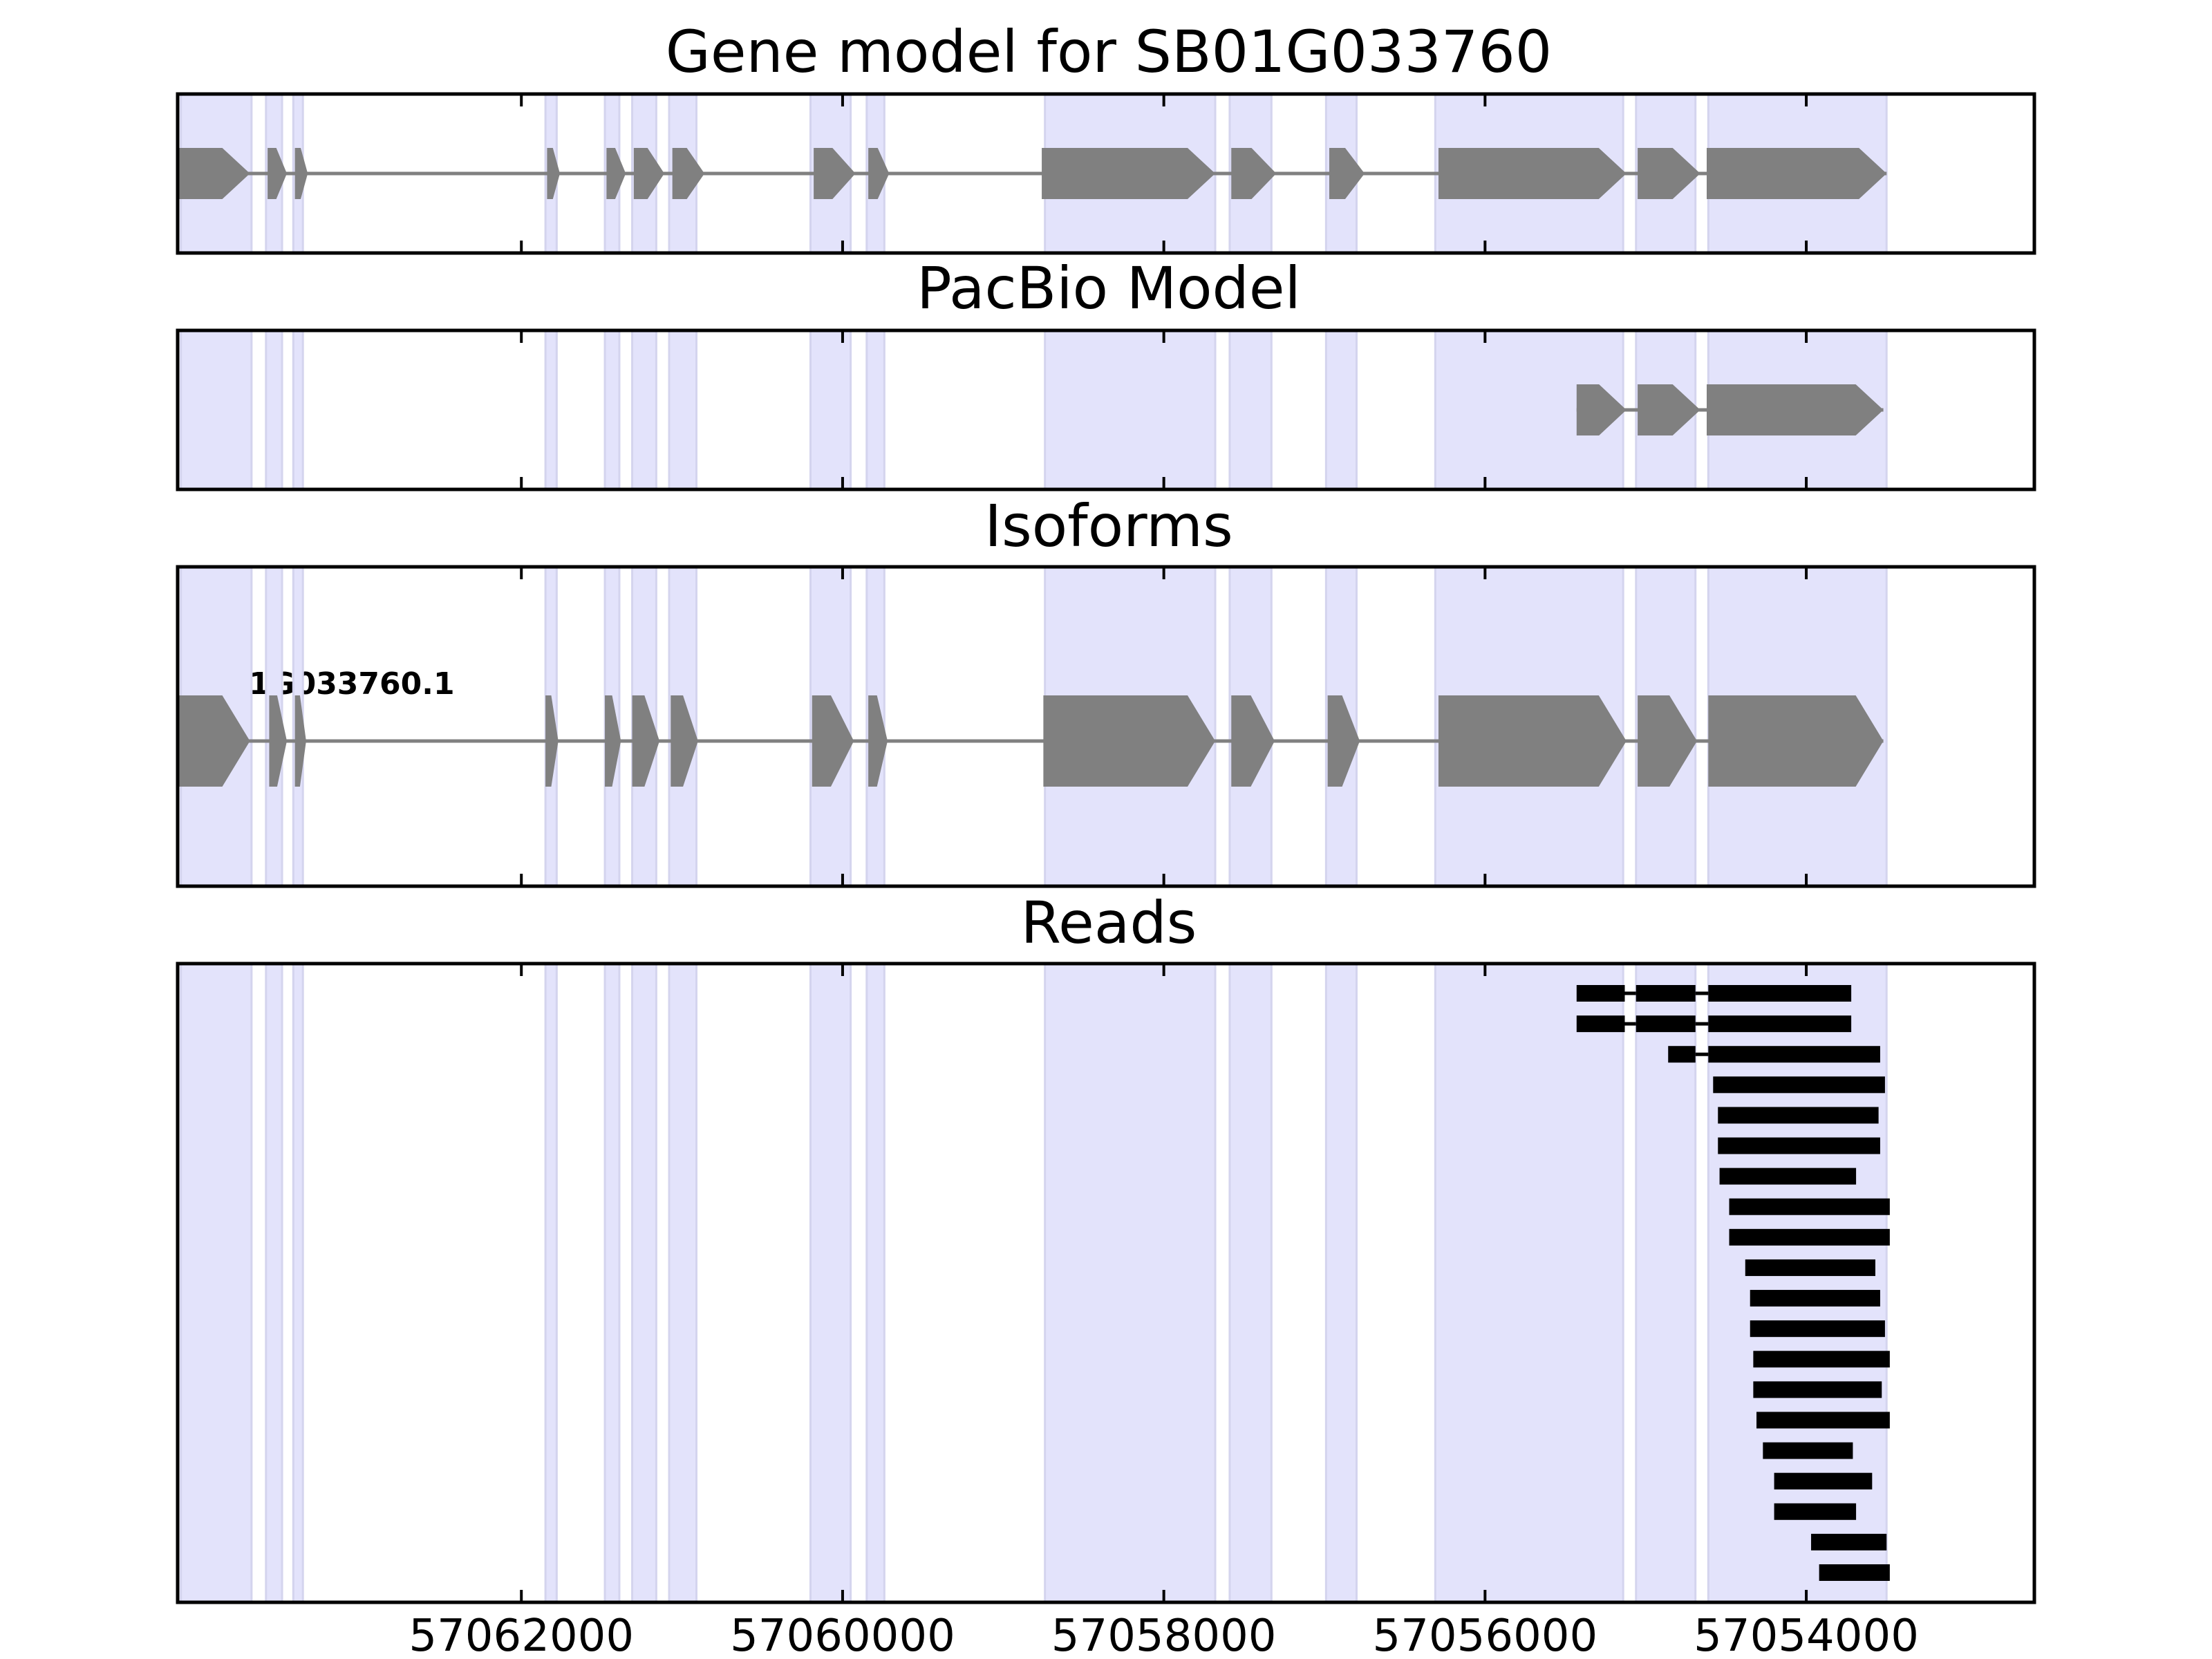 This screenshot has height=1659, width=2212. I want to click on pacbio-model-panel: PacBio Model, so click(1106, 372).